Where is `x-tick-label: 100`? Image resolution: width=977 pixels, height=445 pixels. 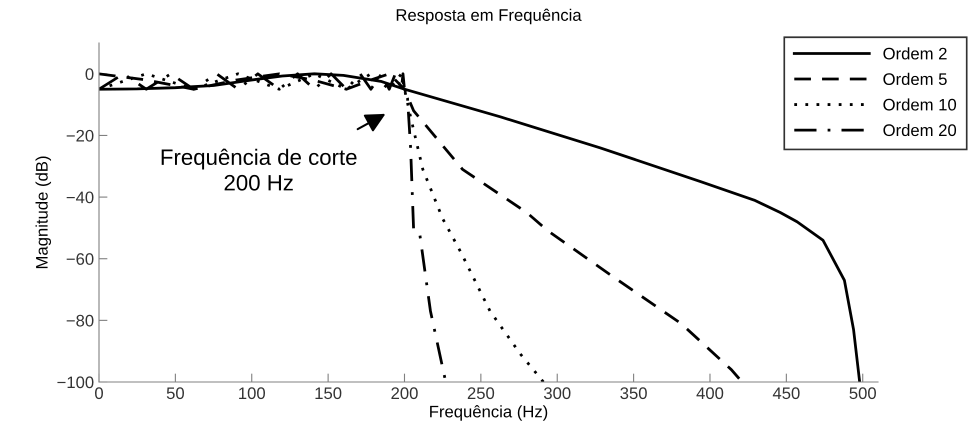 x-tick-label: 100 is located at coordinates (252, 393).